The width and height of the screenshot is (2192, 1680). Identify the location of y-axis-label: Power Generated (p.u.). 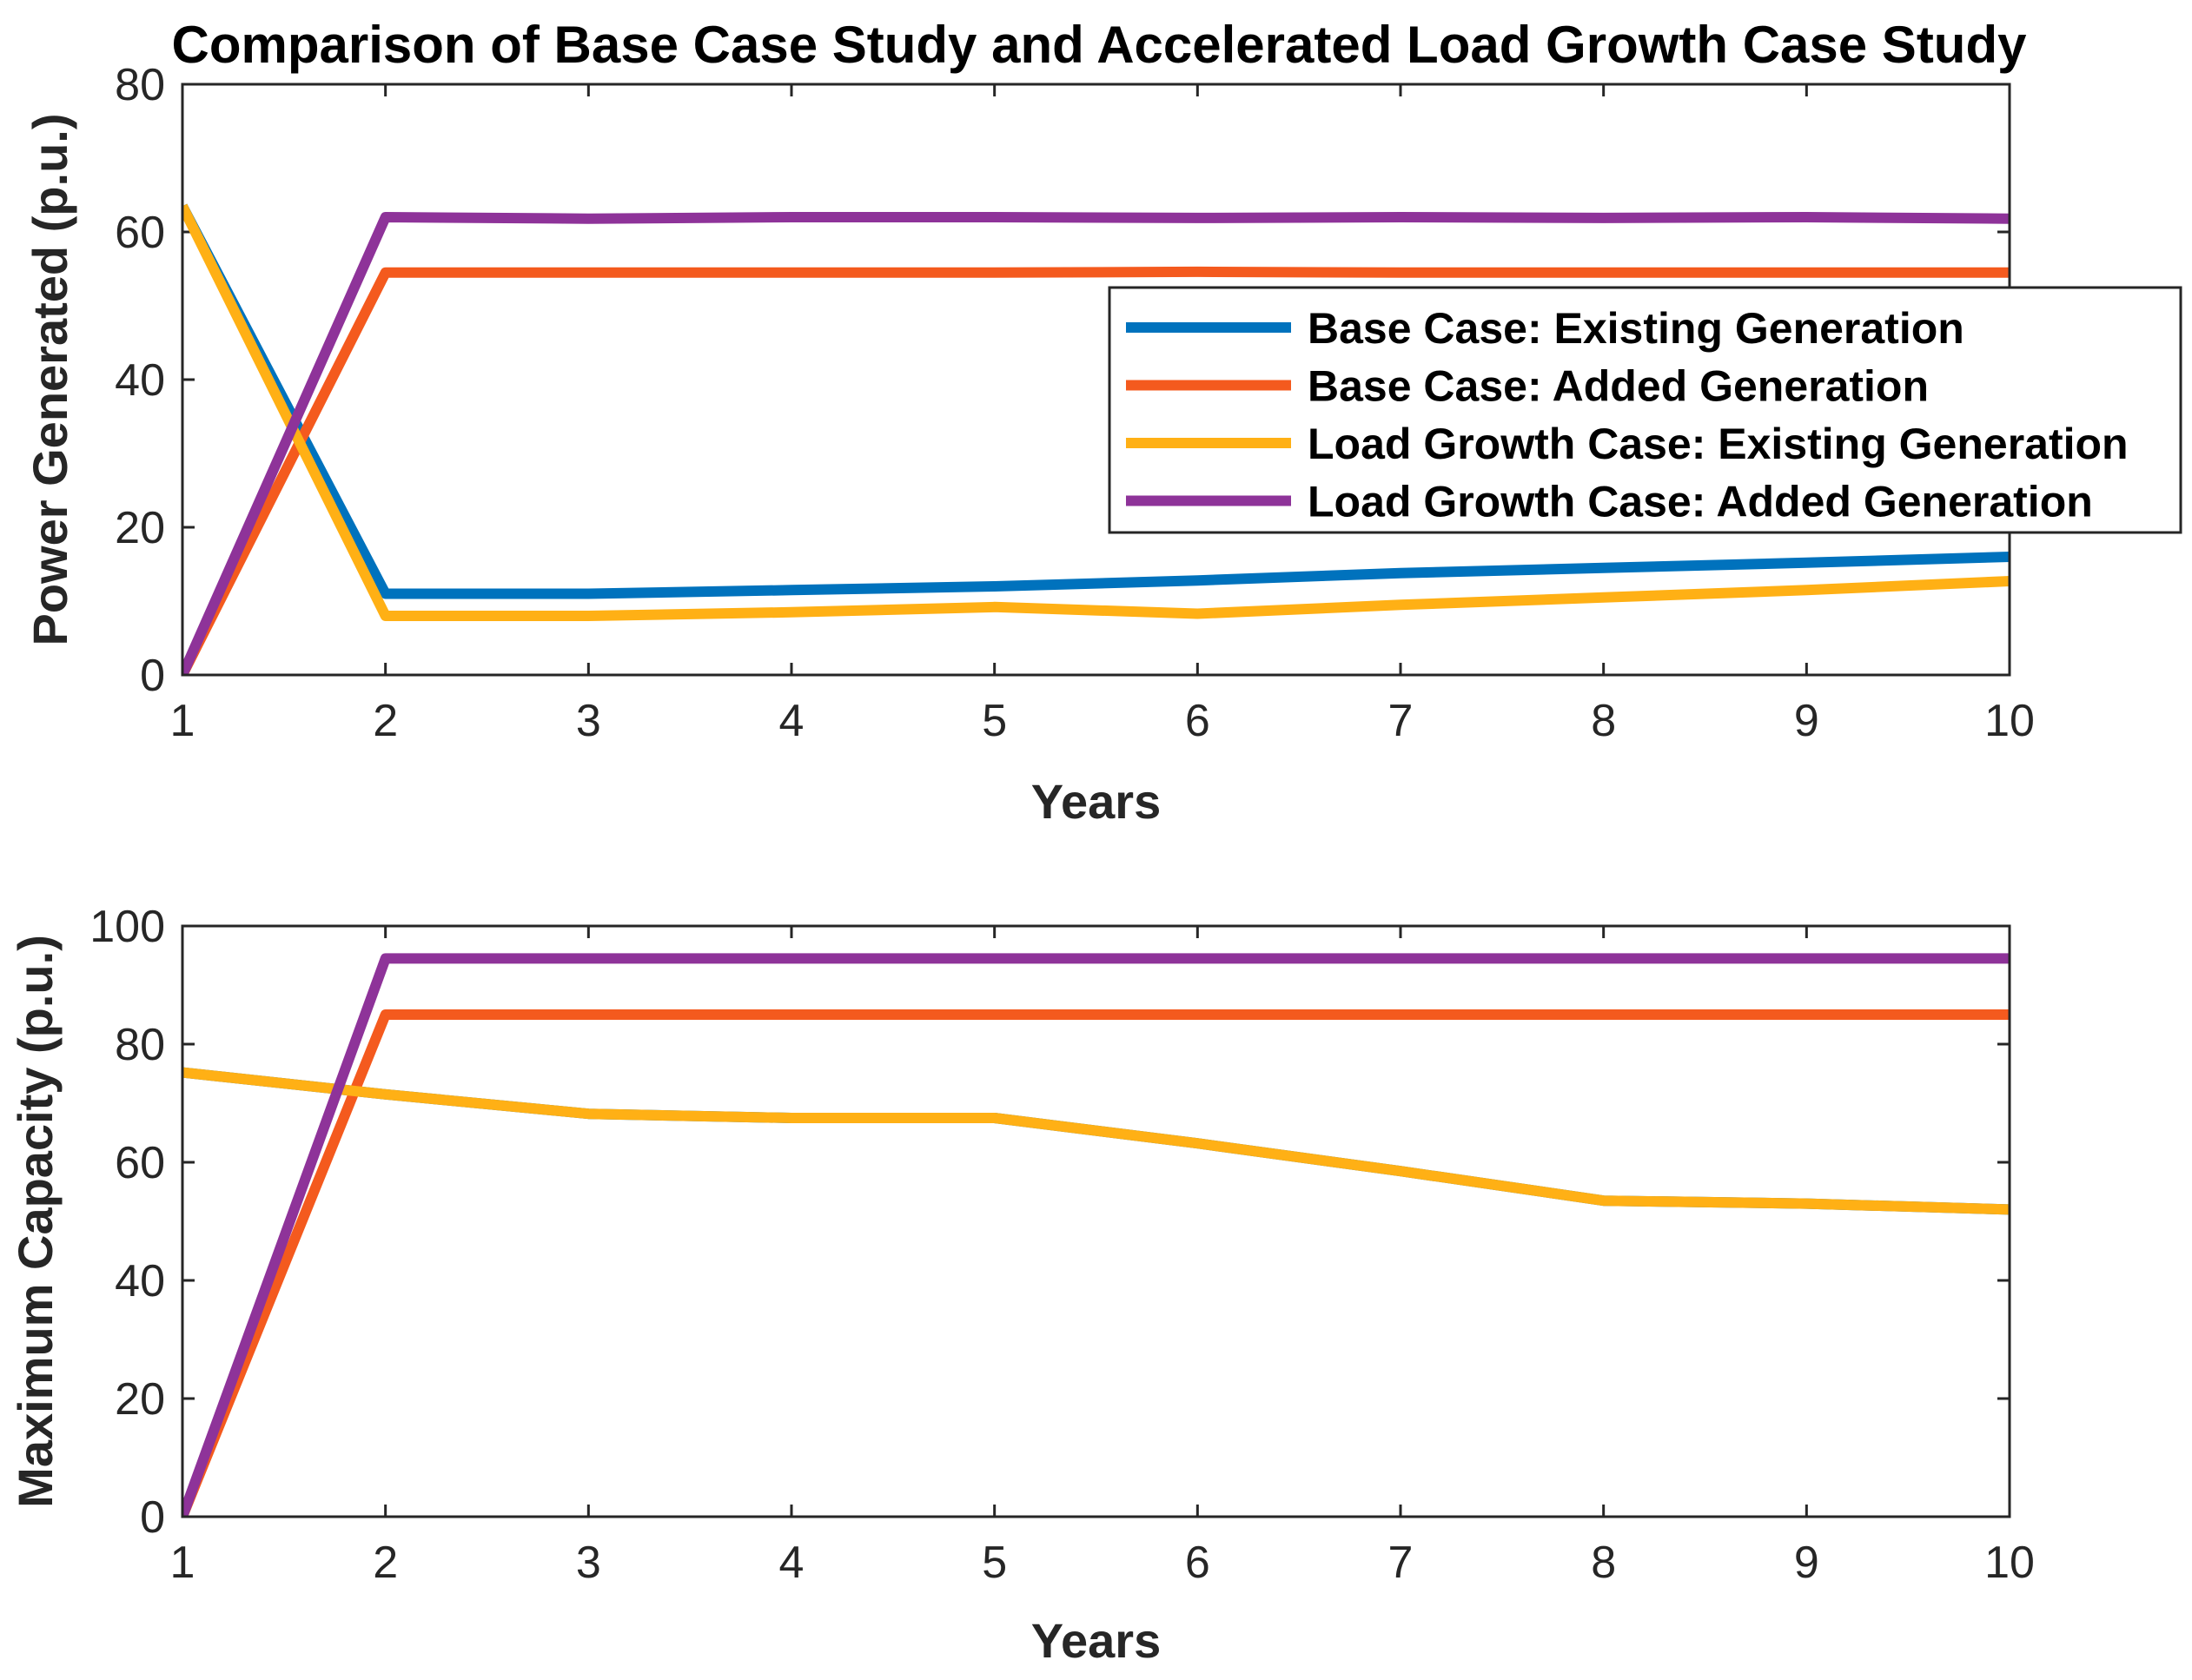
(50, 380).